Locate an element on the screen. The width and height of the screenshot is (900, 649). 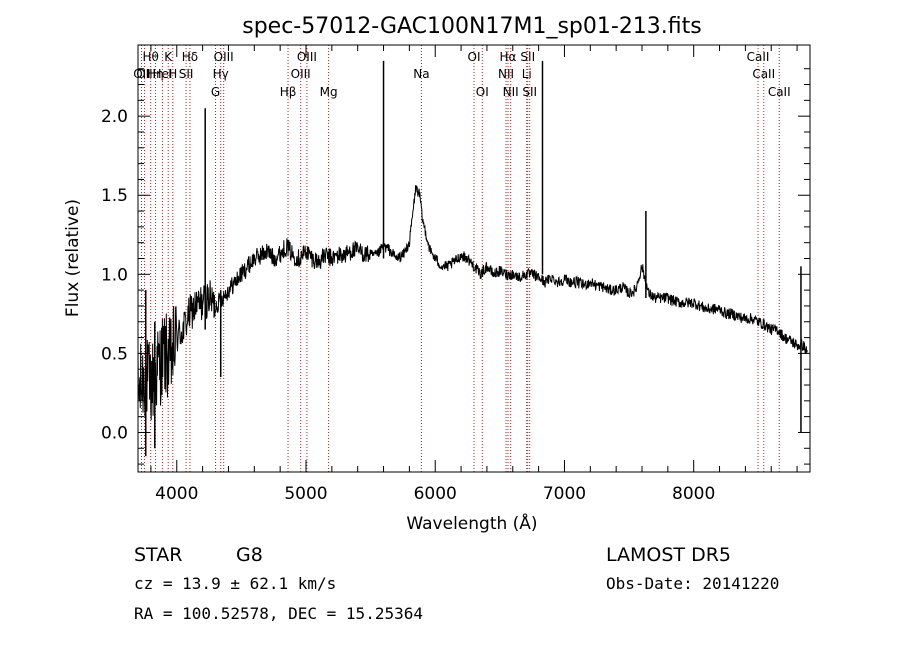
line-label-1: OII is located at coordinates (144, 74).